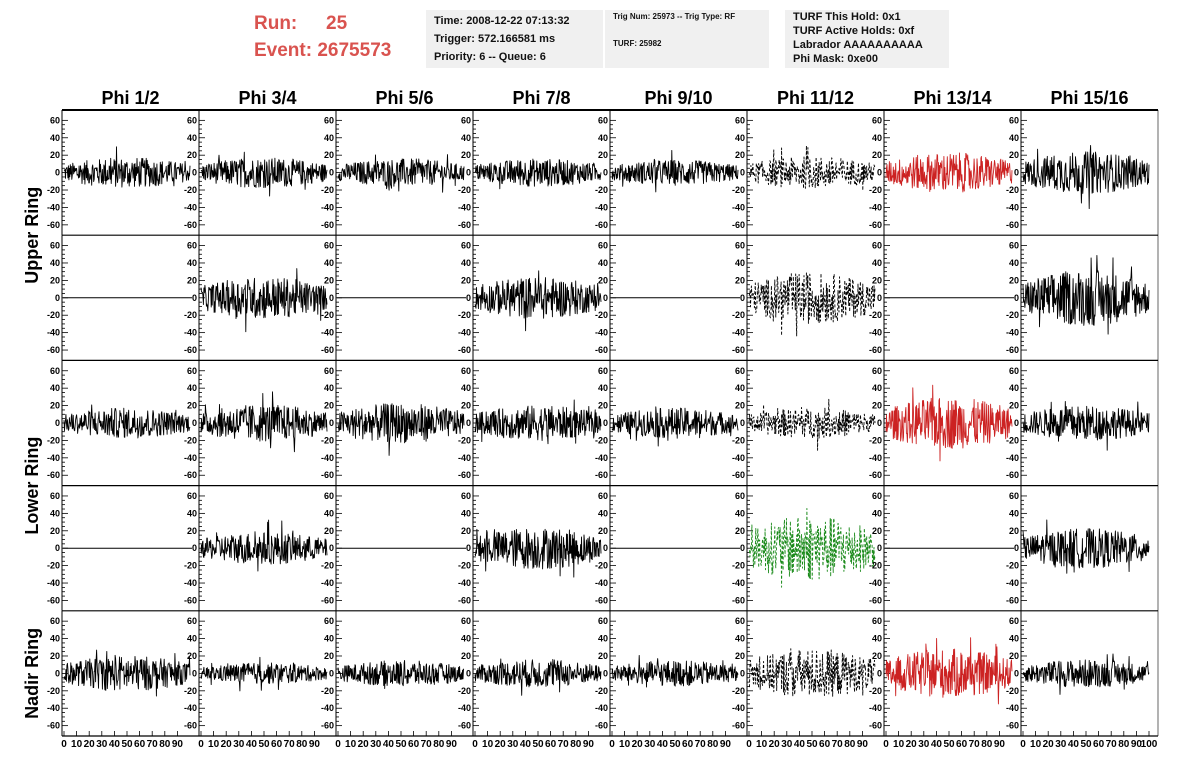 This screenshot has height=772, width=1196. Describe the element at coordinates (847, 17) in the screenshot. I see `turf-hold-text: TURF This Hold: 0x1` at that location.